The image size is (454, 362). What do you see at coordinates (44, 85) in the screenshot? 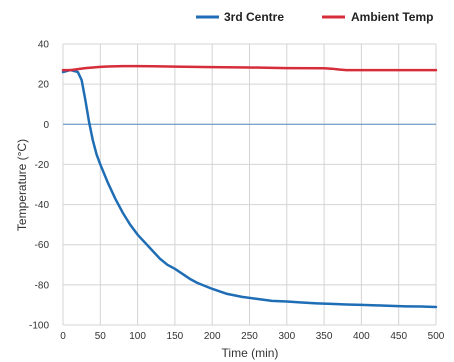
I see `y-tick-label: 20` at bounding box center [44, 85].